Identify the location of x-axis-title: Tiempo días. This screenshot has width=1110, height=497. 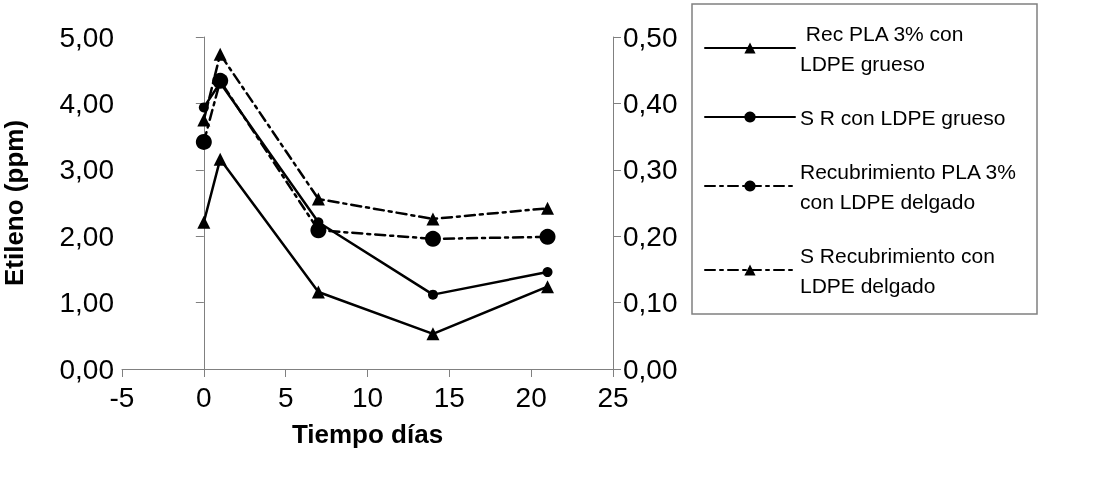
(367, 434).